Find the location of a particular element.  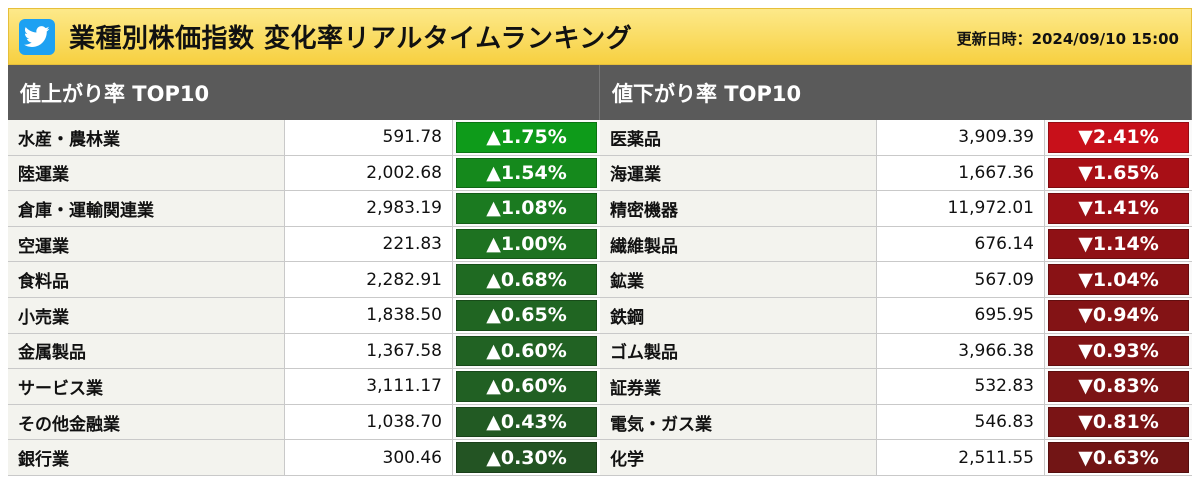

change-badge: ▲1.75% is located at coordinates (526, 137).